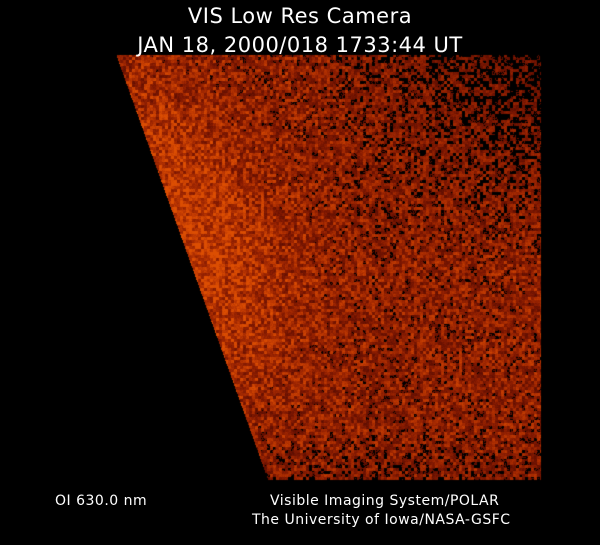  Describe the element at coordinates (300, 16) in the screenshot. I see `image-title: VIS Low Res Camera` at that location.